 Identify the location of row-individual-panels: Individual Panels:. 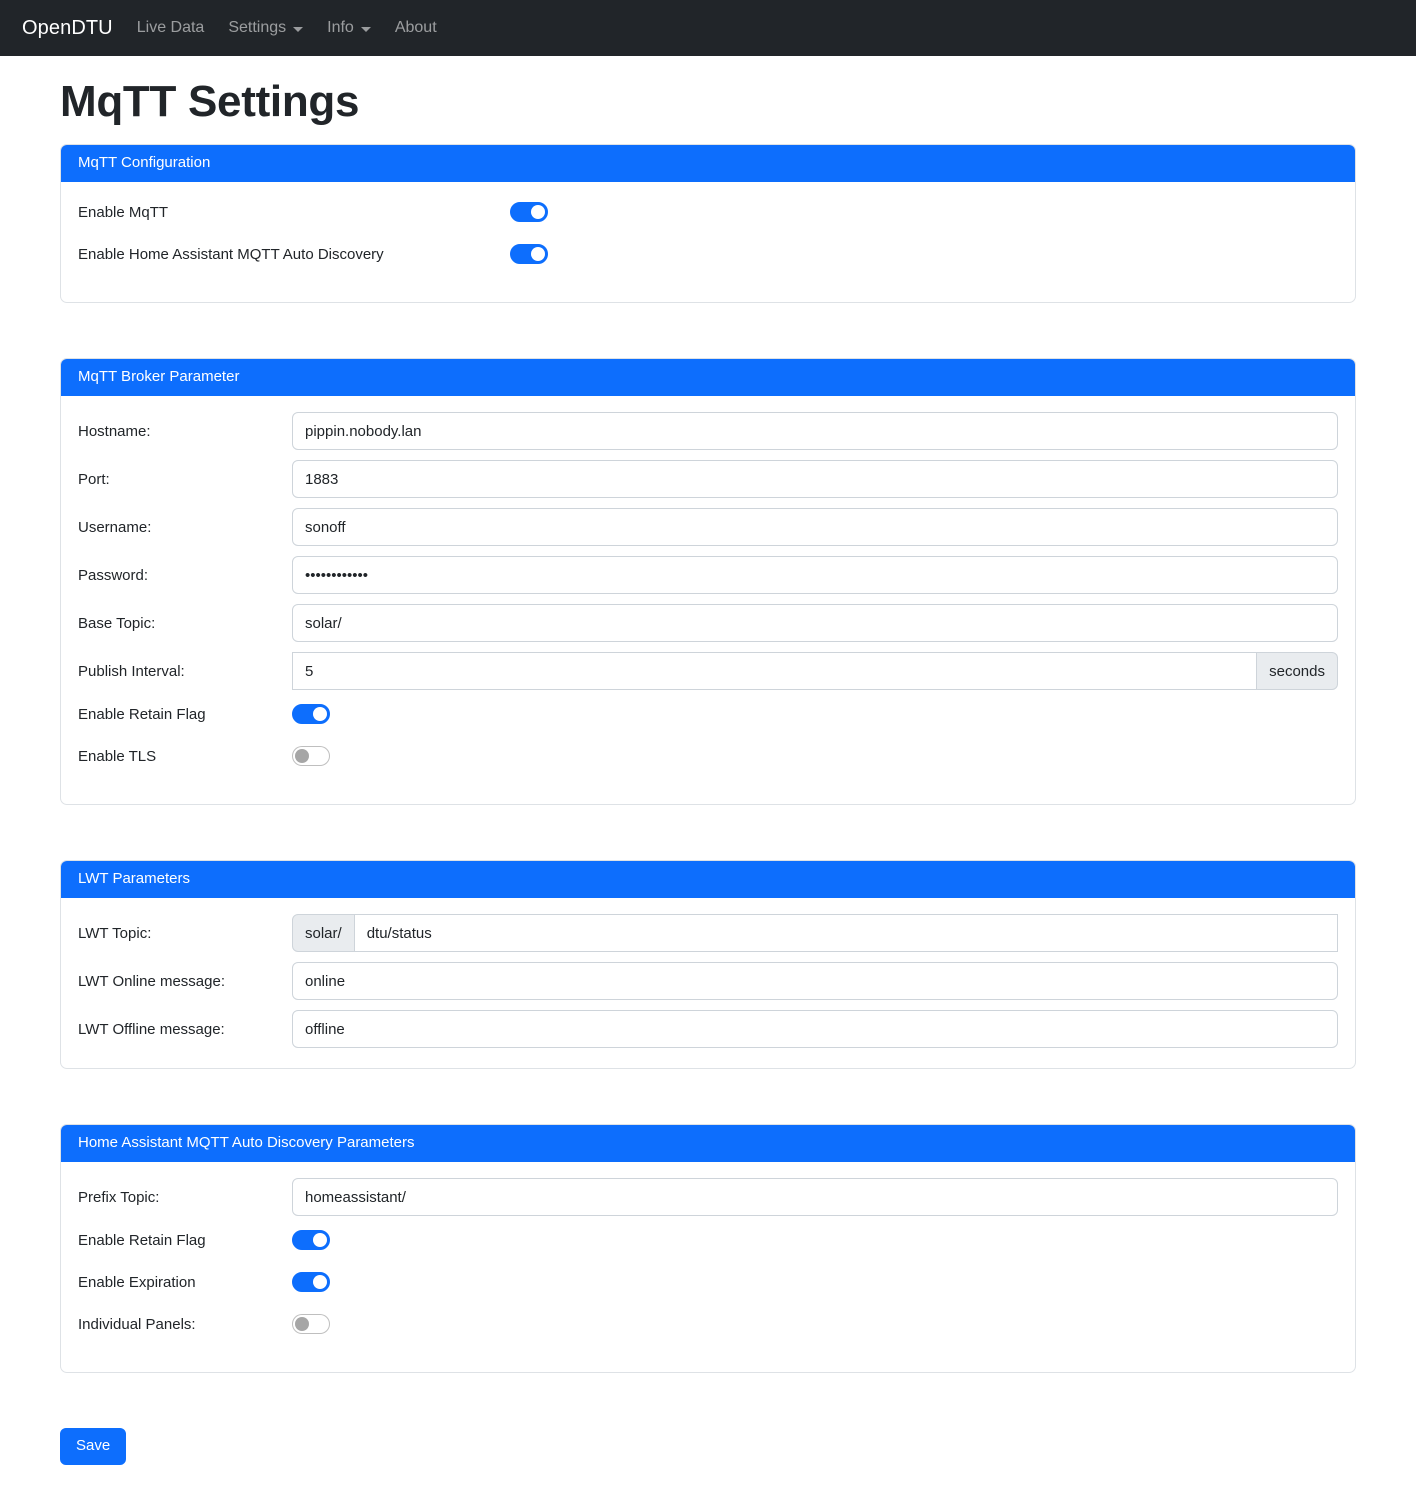
(708, 1324).